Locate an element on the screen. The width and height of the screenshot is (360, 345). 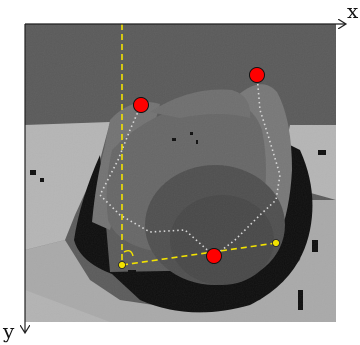
endpoint-point is located at coordinates (276, 243).